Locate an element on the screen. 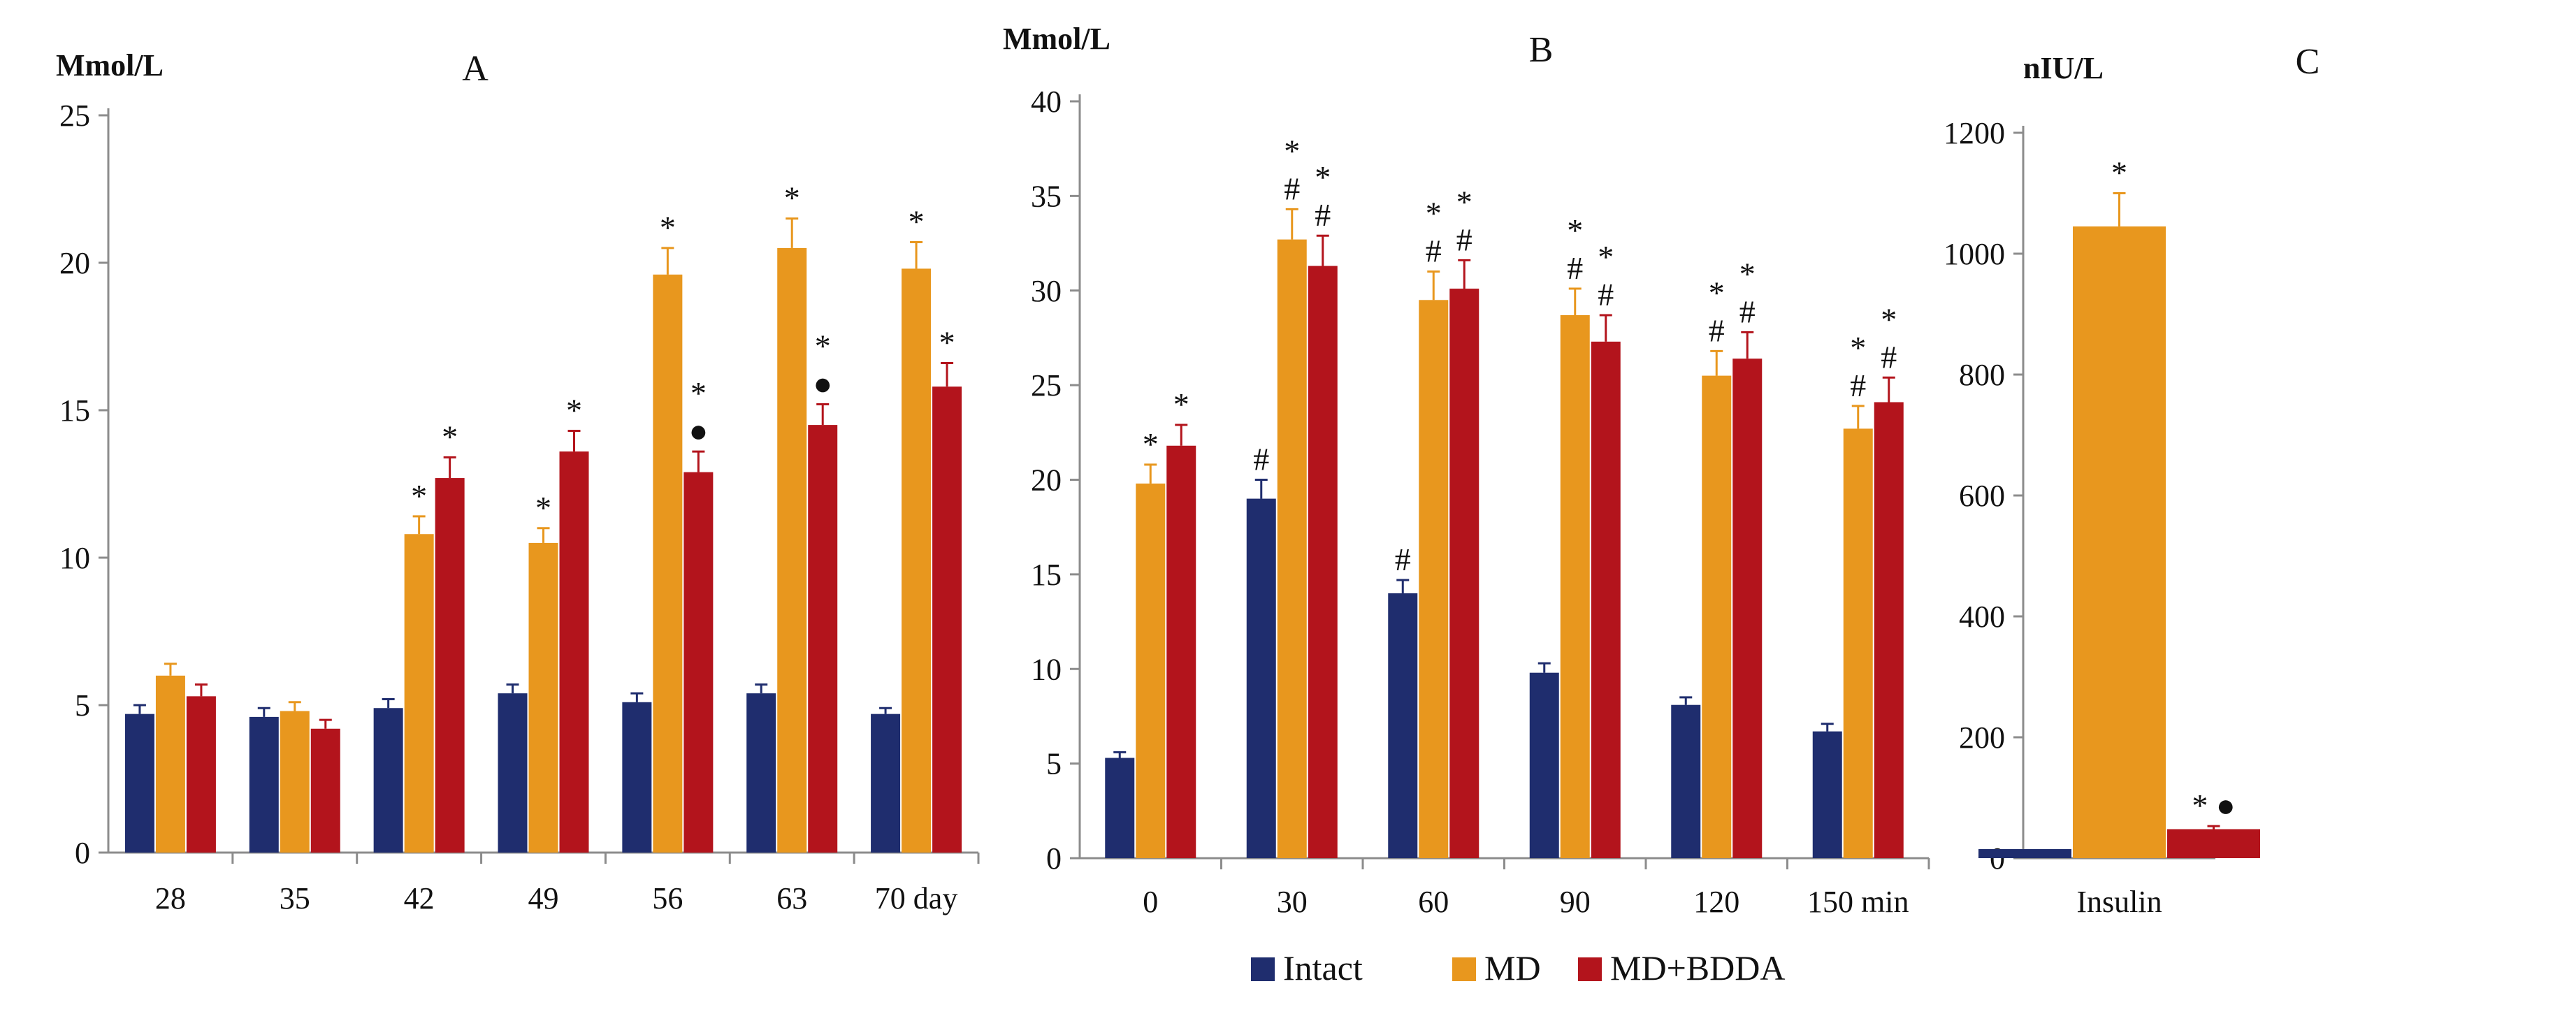 The height and width of the screenshot is (1021, 2576). y-axis-title: nIU/L is located at coordinates (2063, 68).